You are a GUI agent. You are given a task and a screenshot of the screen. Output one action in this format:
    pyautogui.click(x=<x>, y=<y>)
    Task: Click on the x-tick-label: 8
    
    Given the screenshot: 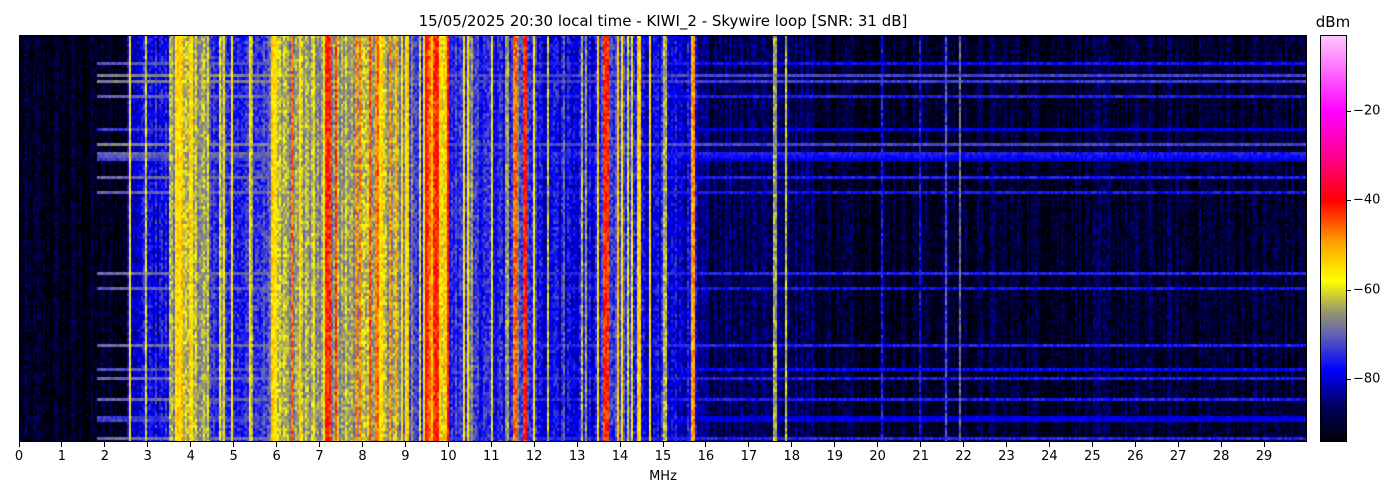 What is the action you would take?
    pyautogui.click(x=362, y=456)
    